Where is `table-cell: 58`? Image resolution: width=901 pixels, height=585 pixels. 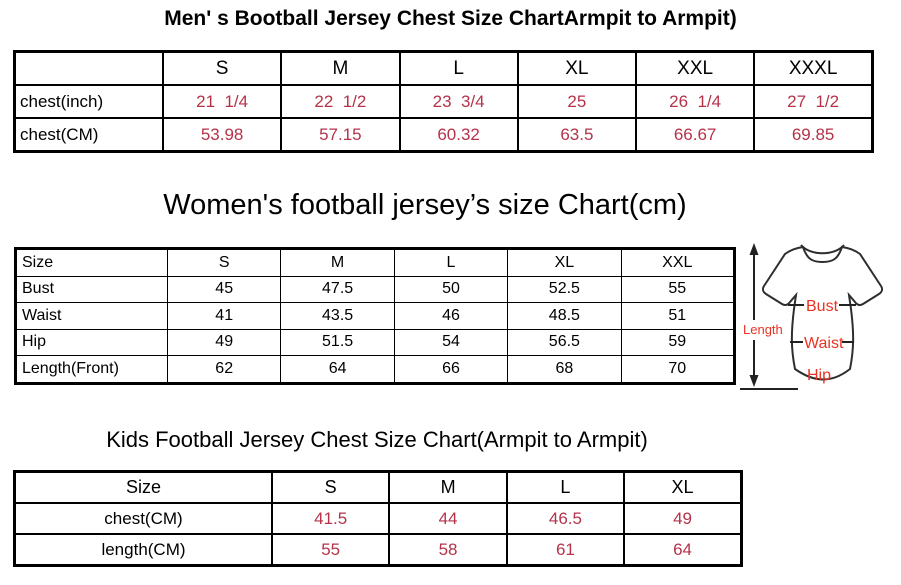 table-cell: 58 is located at coordinates (448, 550).